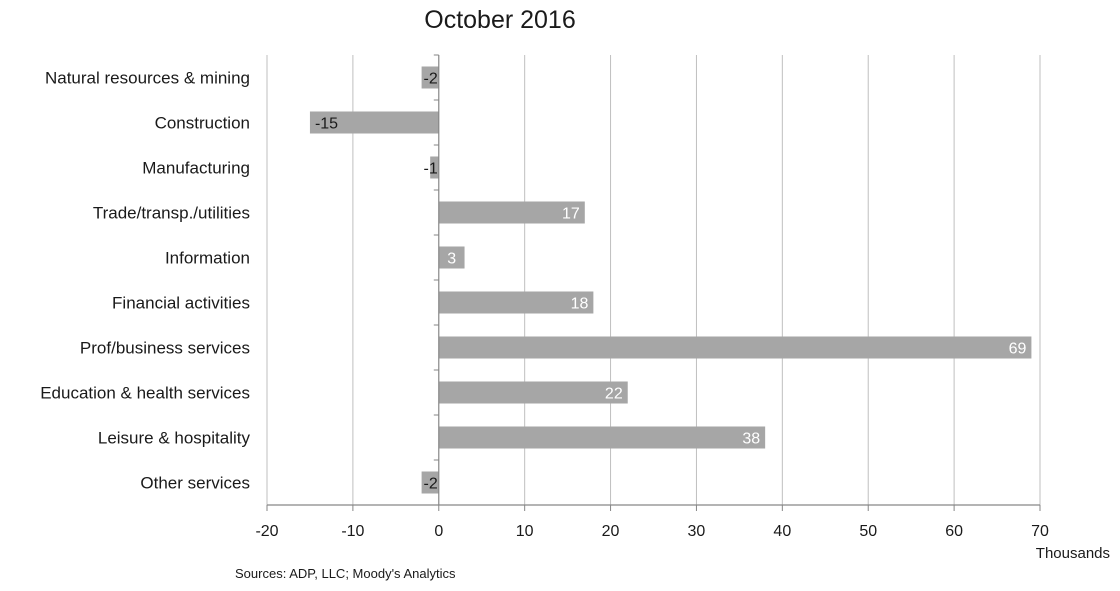  Describe the element at coordinates (145, 393) in the screenshot. I see `category-label: Education & health services` at that location.